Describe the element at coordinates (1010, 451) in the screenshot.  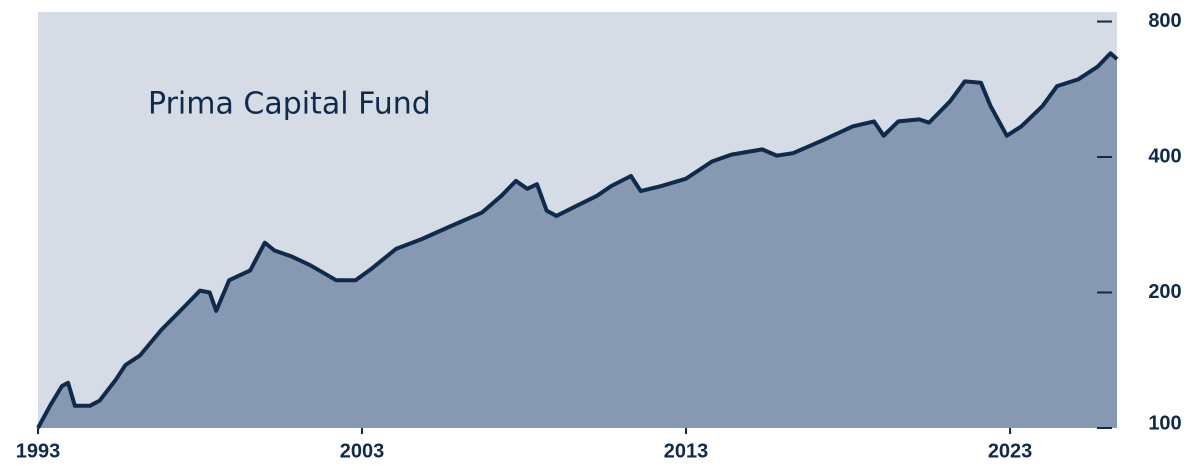
I see `x-tick-label: 2023` at that location.